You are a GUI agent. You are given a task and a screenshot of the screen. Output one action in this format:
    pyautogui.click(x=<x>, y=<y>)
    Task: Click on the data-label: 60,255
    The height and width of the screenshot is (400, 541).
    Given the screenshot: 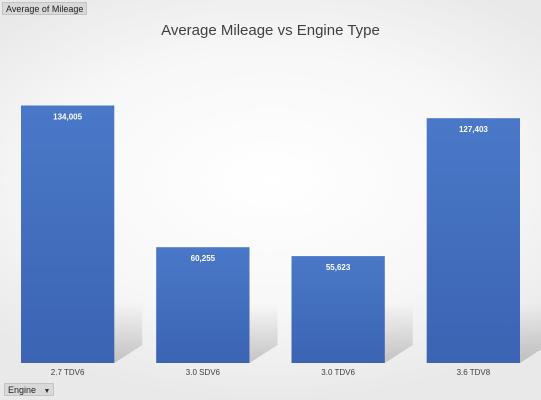 What is the action you would take?
    pyautogui.click(x=203, y=258)
    